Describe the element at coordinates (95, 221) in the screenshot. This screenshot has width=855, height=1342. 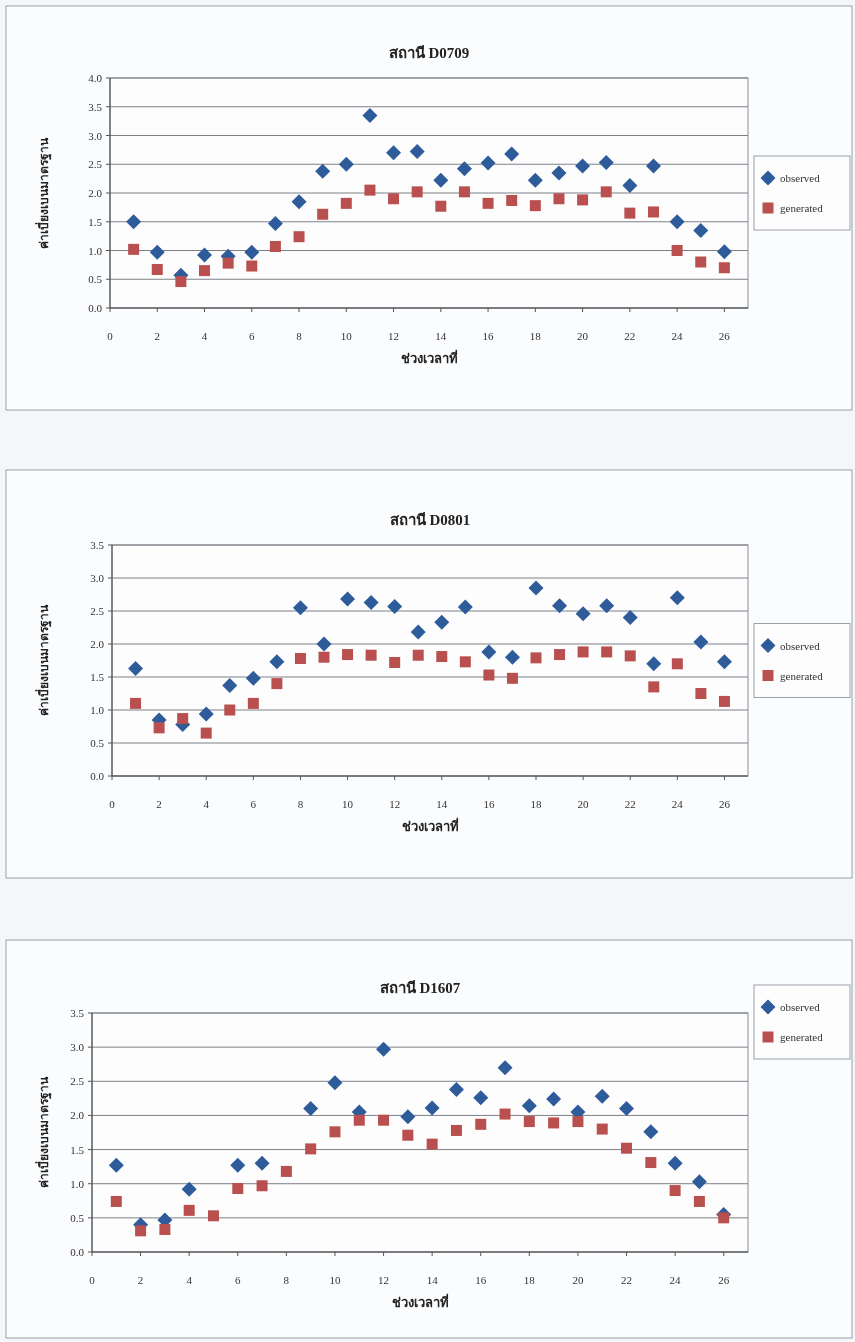
I see `y-tick-label: 1.5` at that location.